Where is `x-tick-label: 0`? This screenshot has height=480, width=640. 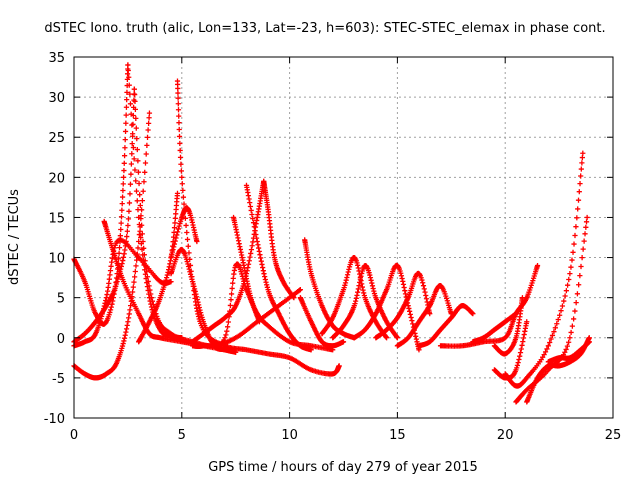
x-tick-label: 0 is located at coordinates (74, 435).